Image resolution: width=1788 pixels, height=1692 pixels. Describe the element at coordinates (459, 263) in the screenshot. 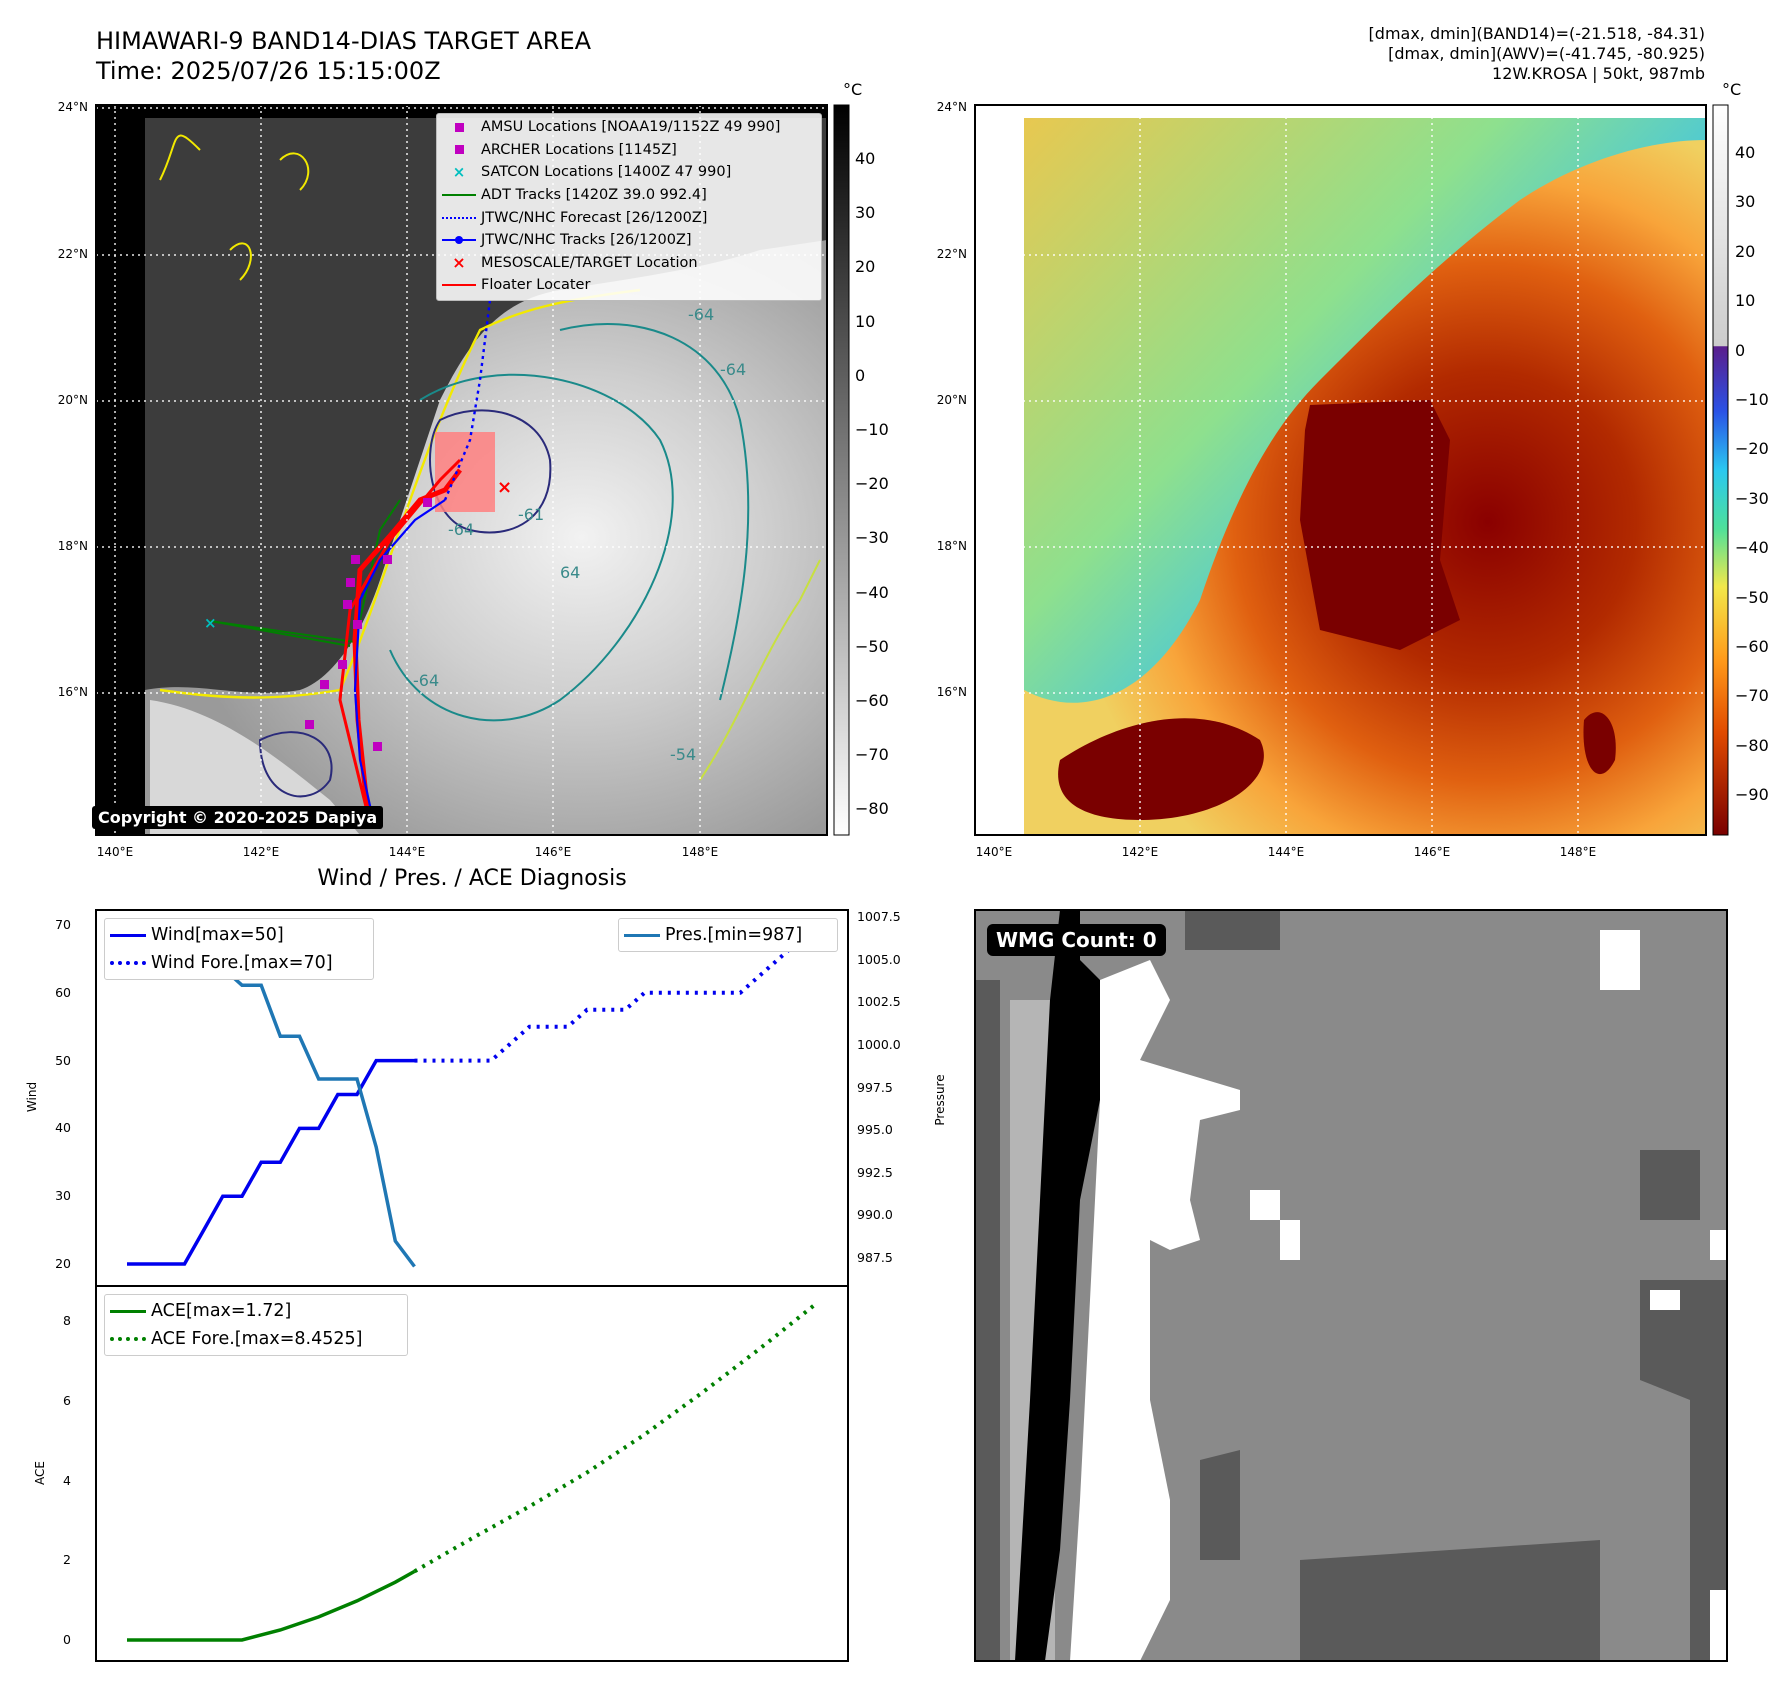

I see `red-x-icon: ×` at that location.